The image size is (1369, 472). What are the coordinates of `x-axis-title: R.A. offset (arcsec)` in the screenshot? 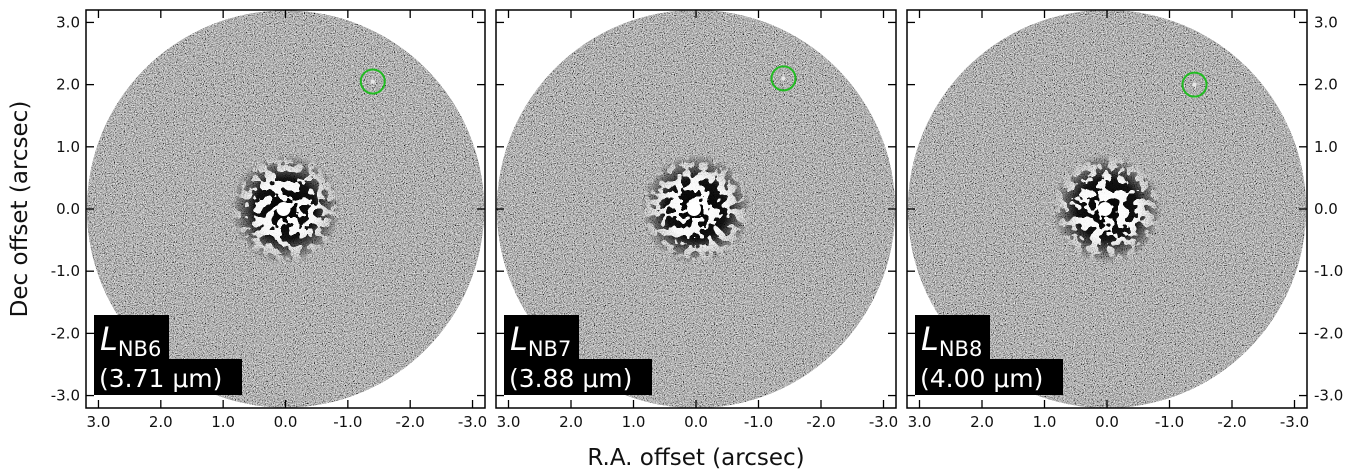 It's located at (695, 458).